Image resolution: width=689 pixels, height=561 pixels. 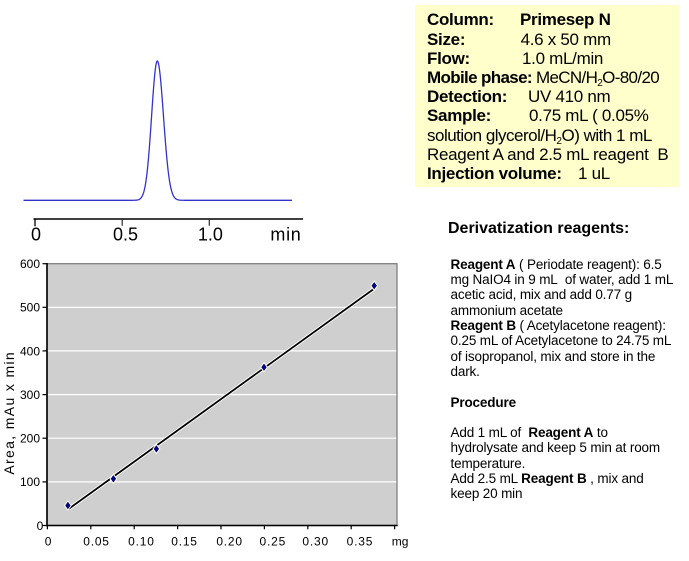 What do you see at coordinates (210, 235) in the screenshot?
I see `svg-text: 1.0` at bounding box center [210, 235].